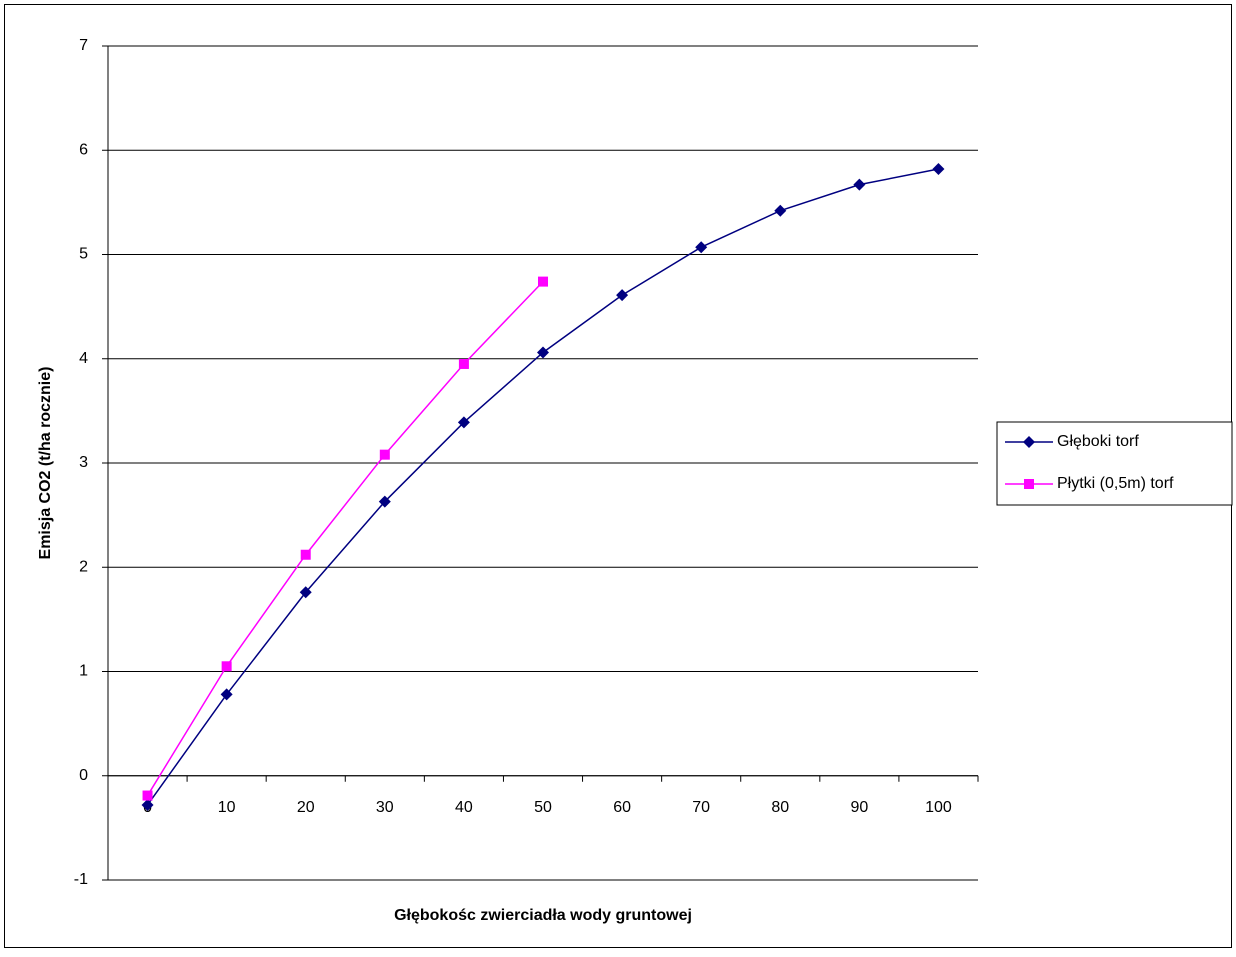 This screenshot has height=957, width=1236. Describe the element at coordinates (83, 775) in the screenshot. I see `y-tick-label: 0` at that location.